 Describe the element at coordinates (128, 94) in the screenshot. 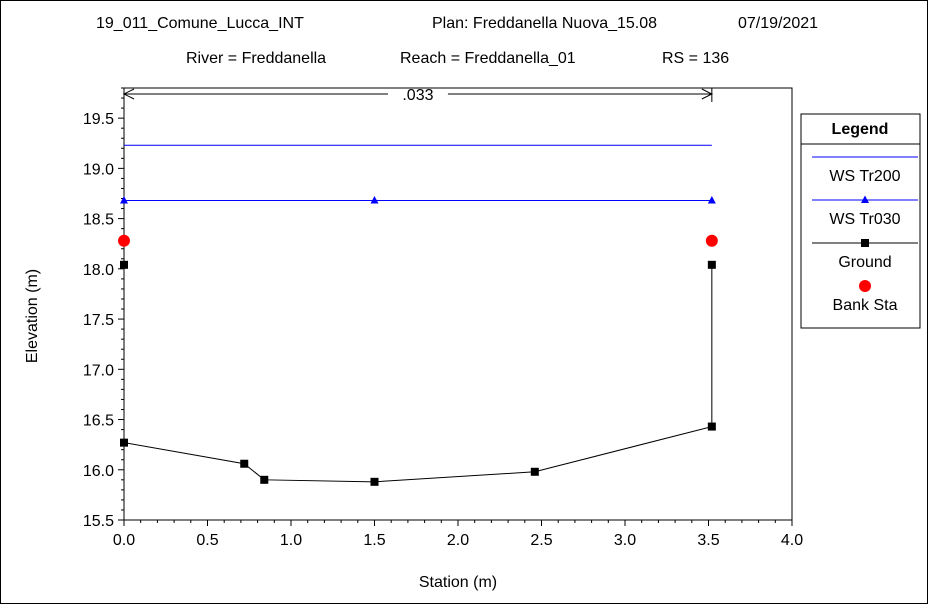

I see `manning-arrowhead-left` at that location.